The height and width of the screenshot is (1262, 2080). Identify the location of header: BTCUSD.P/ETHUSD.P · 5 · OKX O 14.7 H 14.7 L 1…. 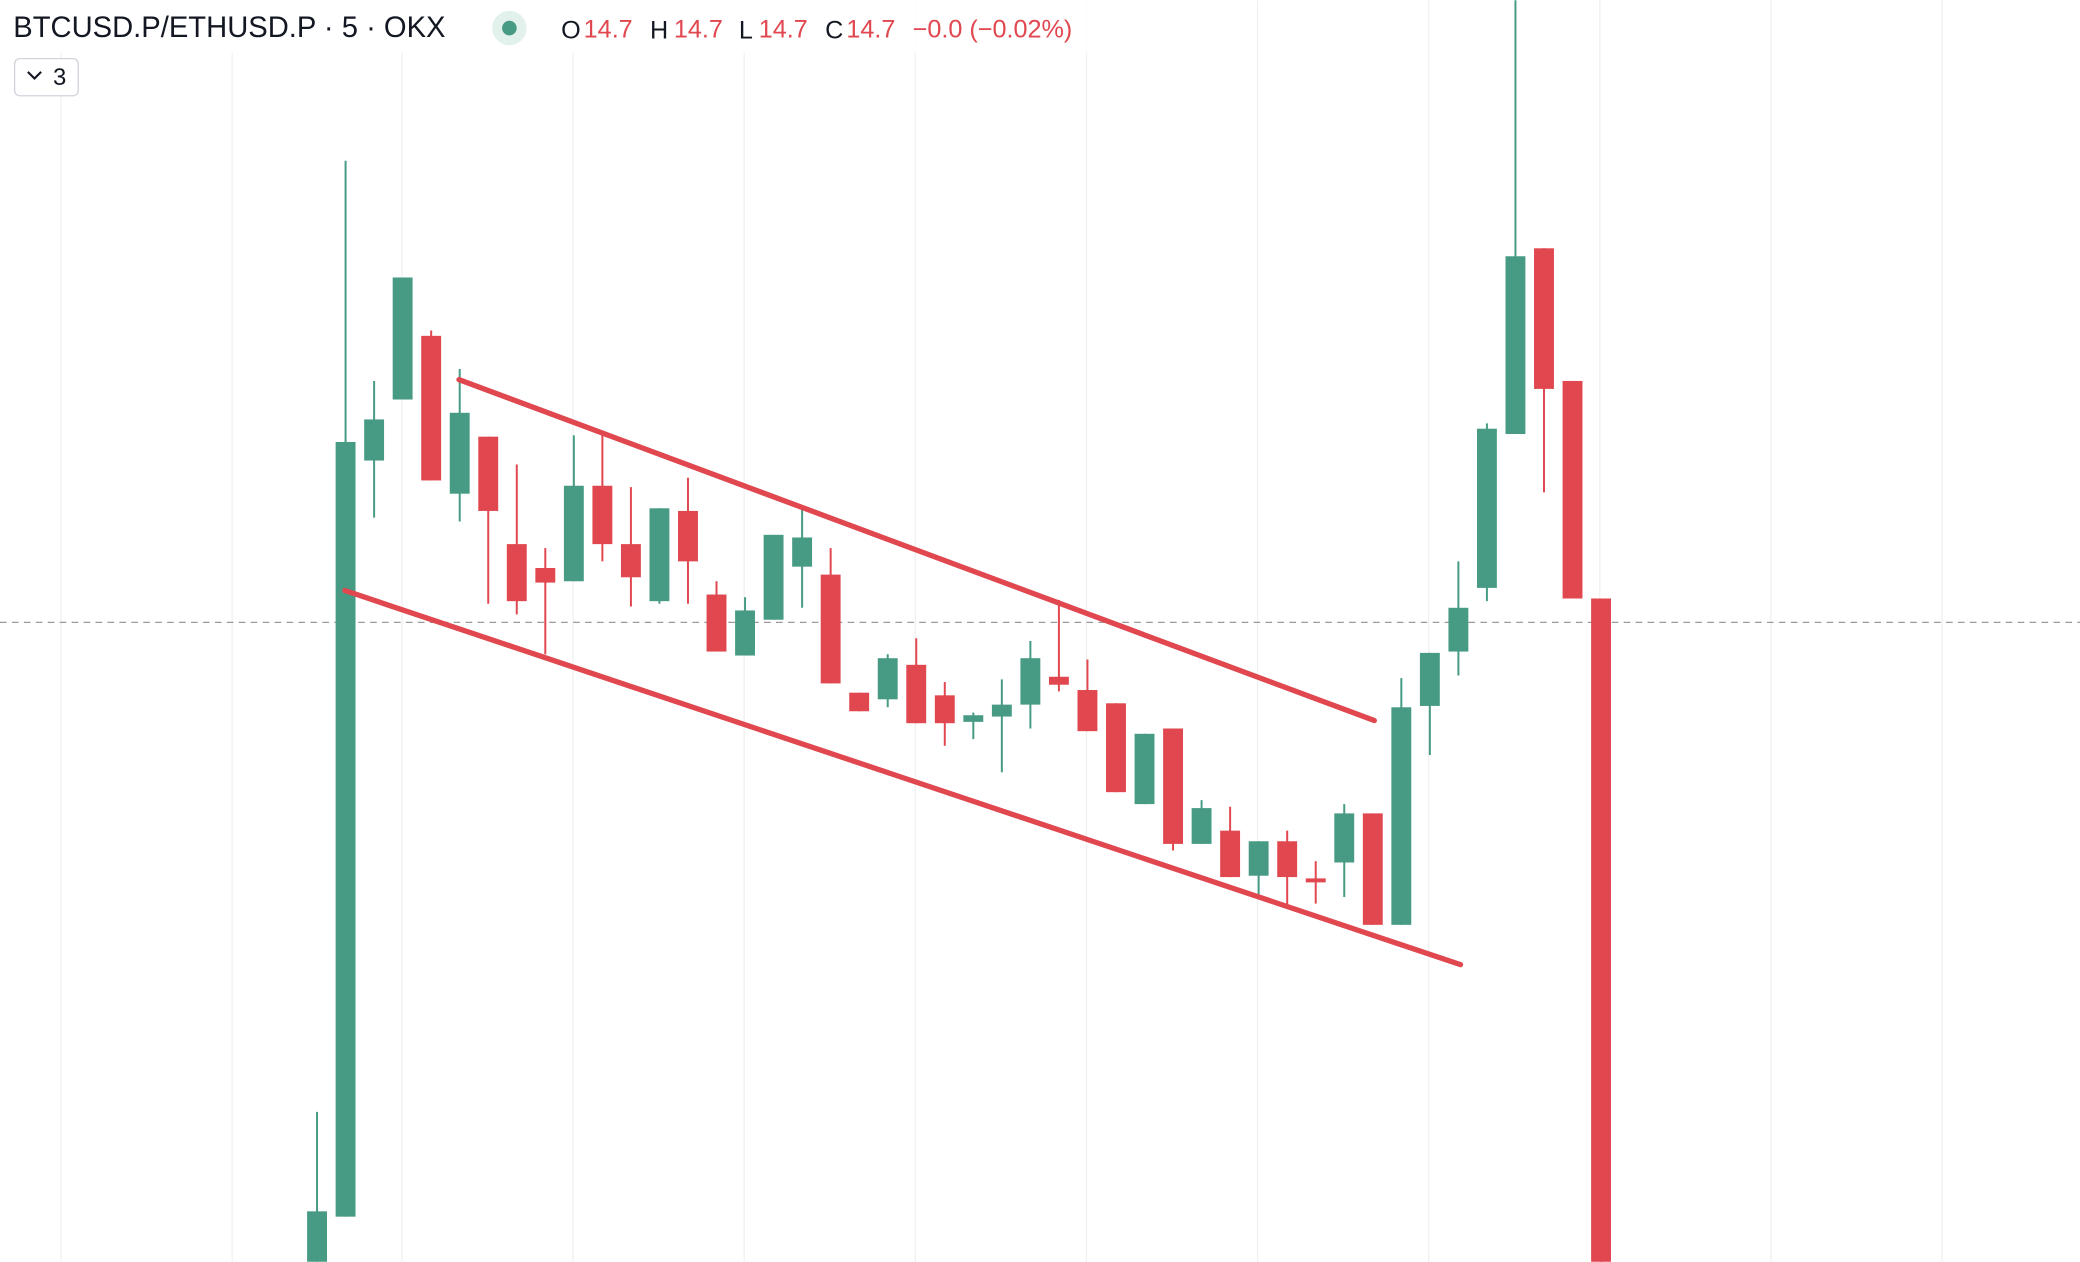
(557, 48).